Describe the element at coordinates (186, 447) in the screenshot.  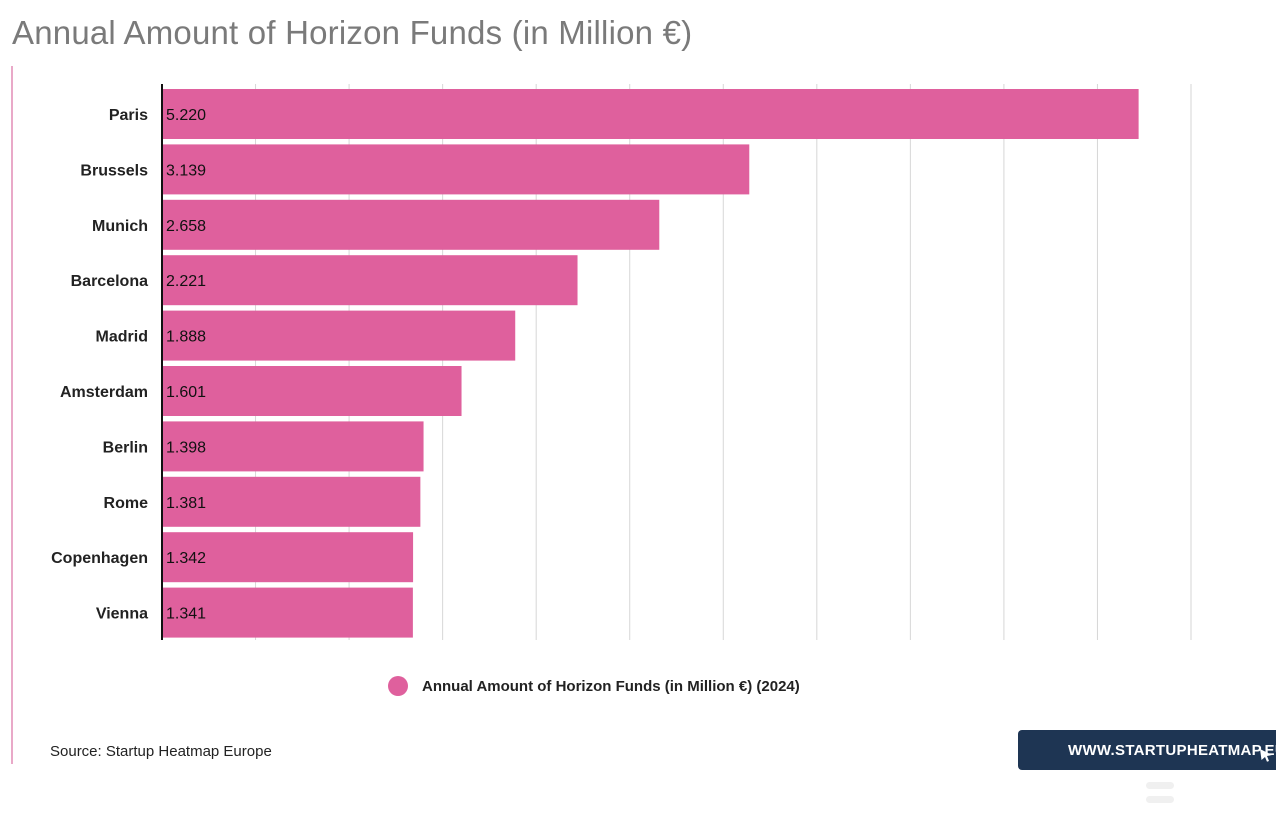
I see `data-label: 1.398` at that location.